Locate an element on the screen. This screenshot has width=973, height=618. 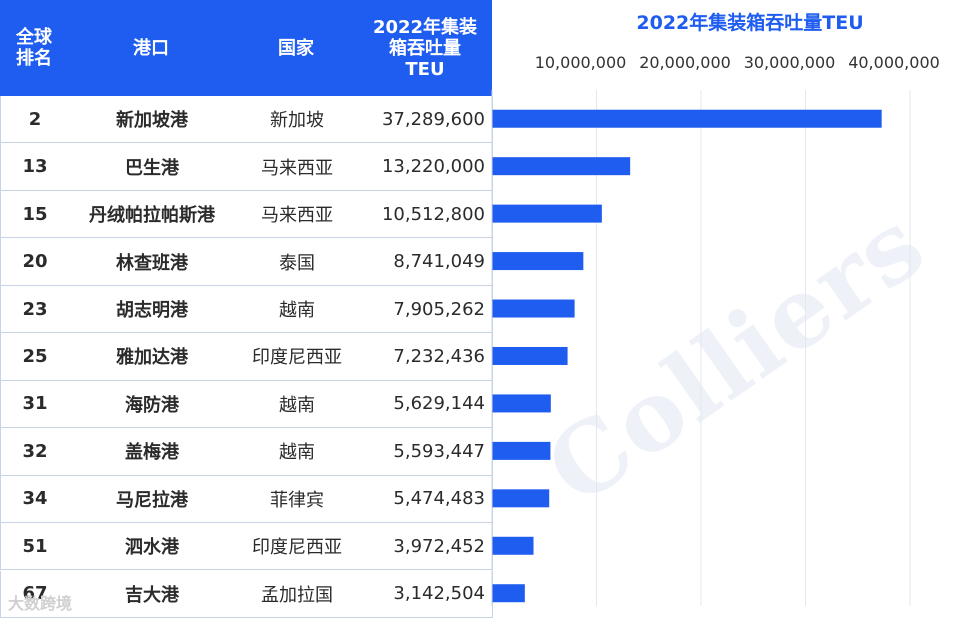
header-rank: 全球 排名 is located at coordinates (34, 48).